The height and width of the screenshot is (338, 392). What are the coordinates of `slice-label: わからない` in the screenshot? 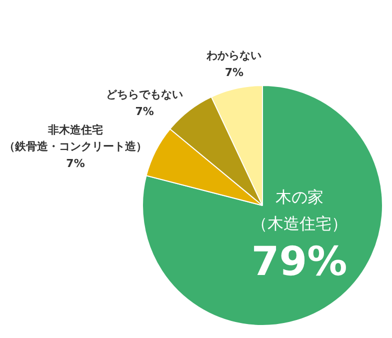 It's located at (234, 55).